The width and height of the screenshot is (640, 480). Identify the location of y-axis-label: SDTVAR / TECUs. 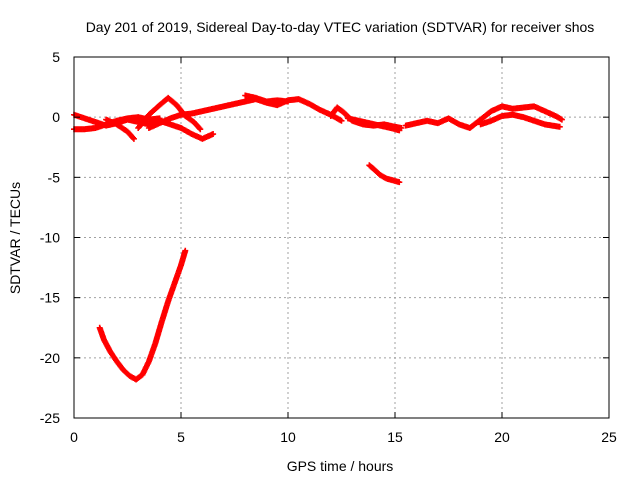
(15, 238).